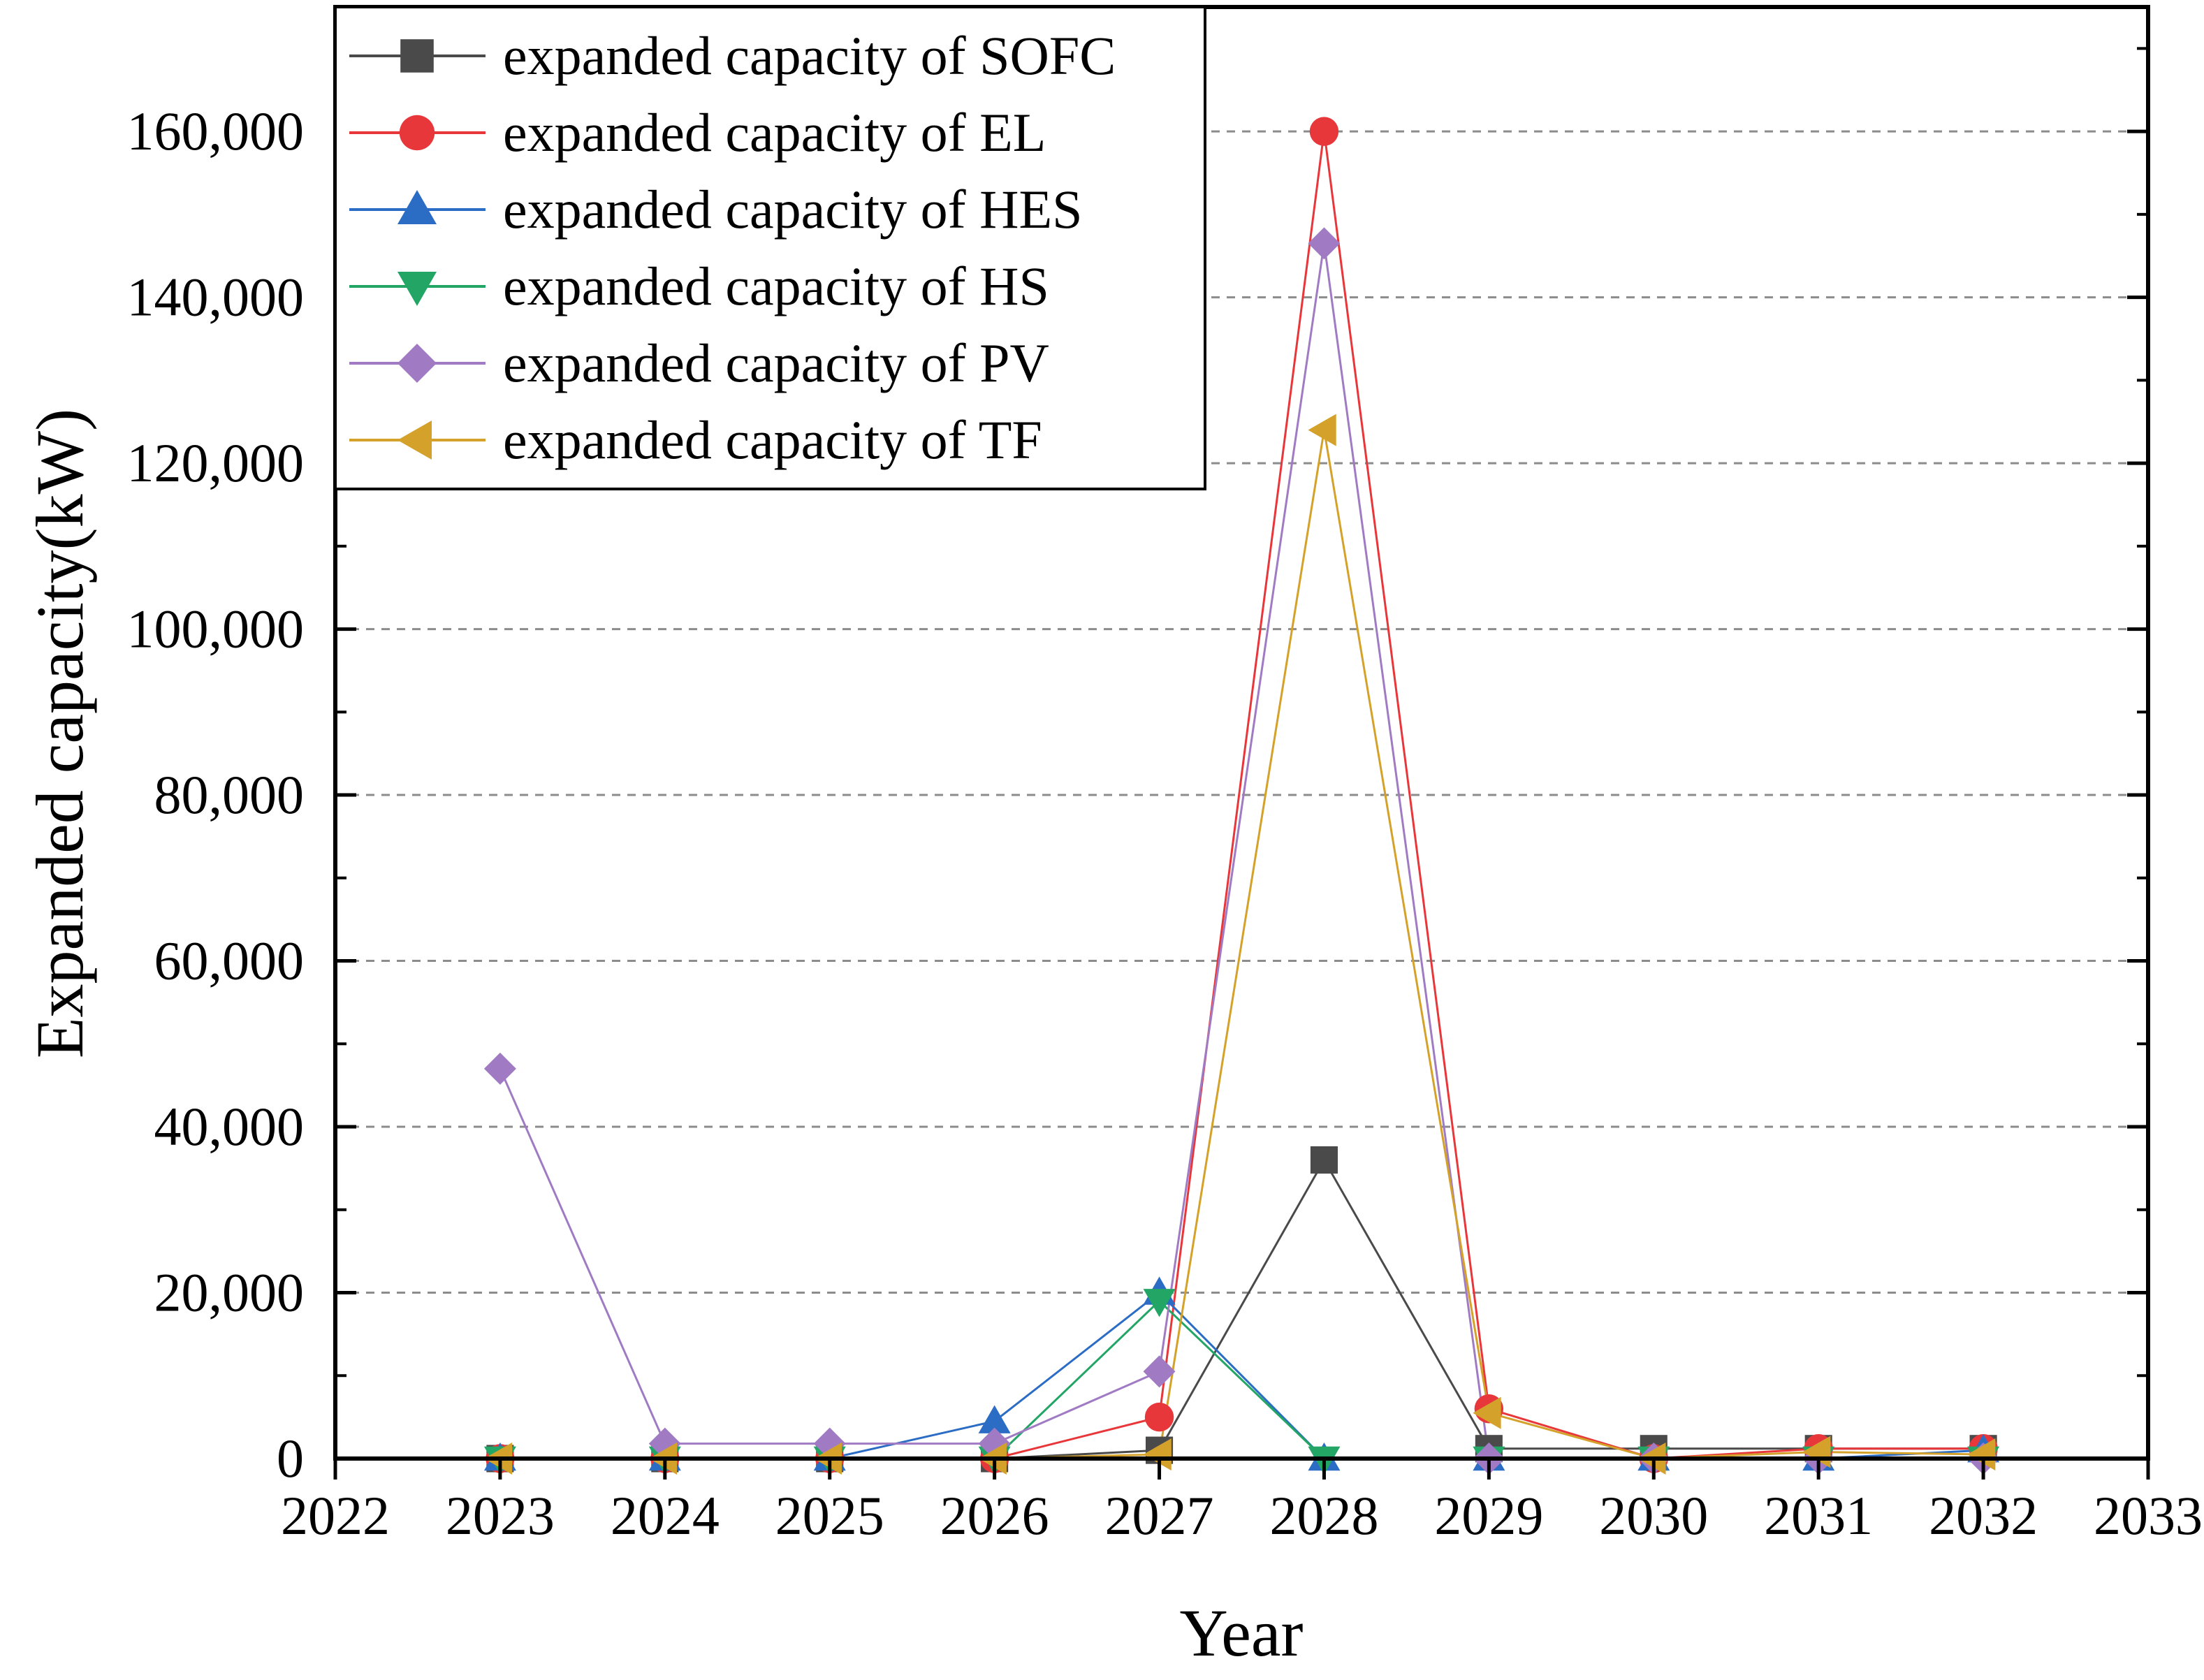  What do you see at coordinates (793, 210) in the screenshot?
I see `legend-label: expanded capacity of HES` at bounding box center [793, 210].